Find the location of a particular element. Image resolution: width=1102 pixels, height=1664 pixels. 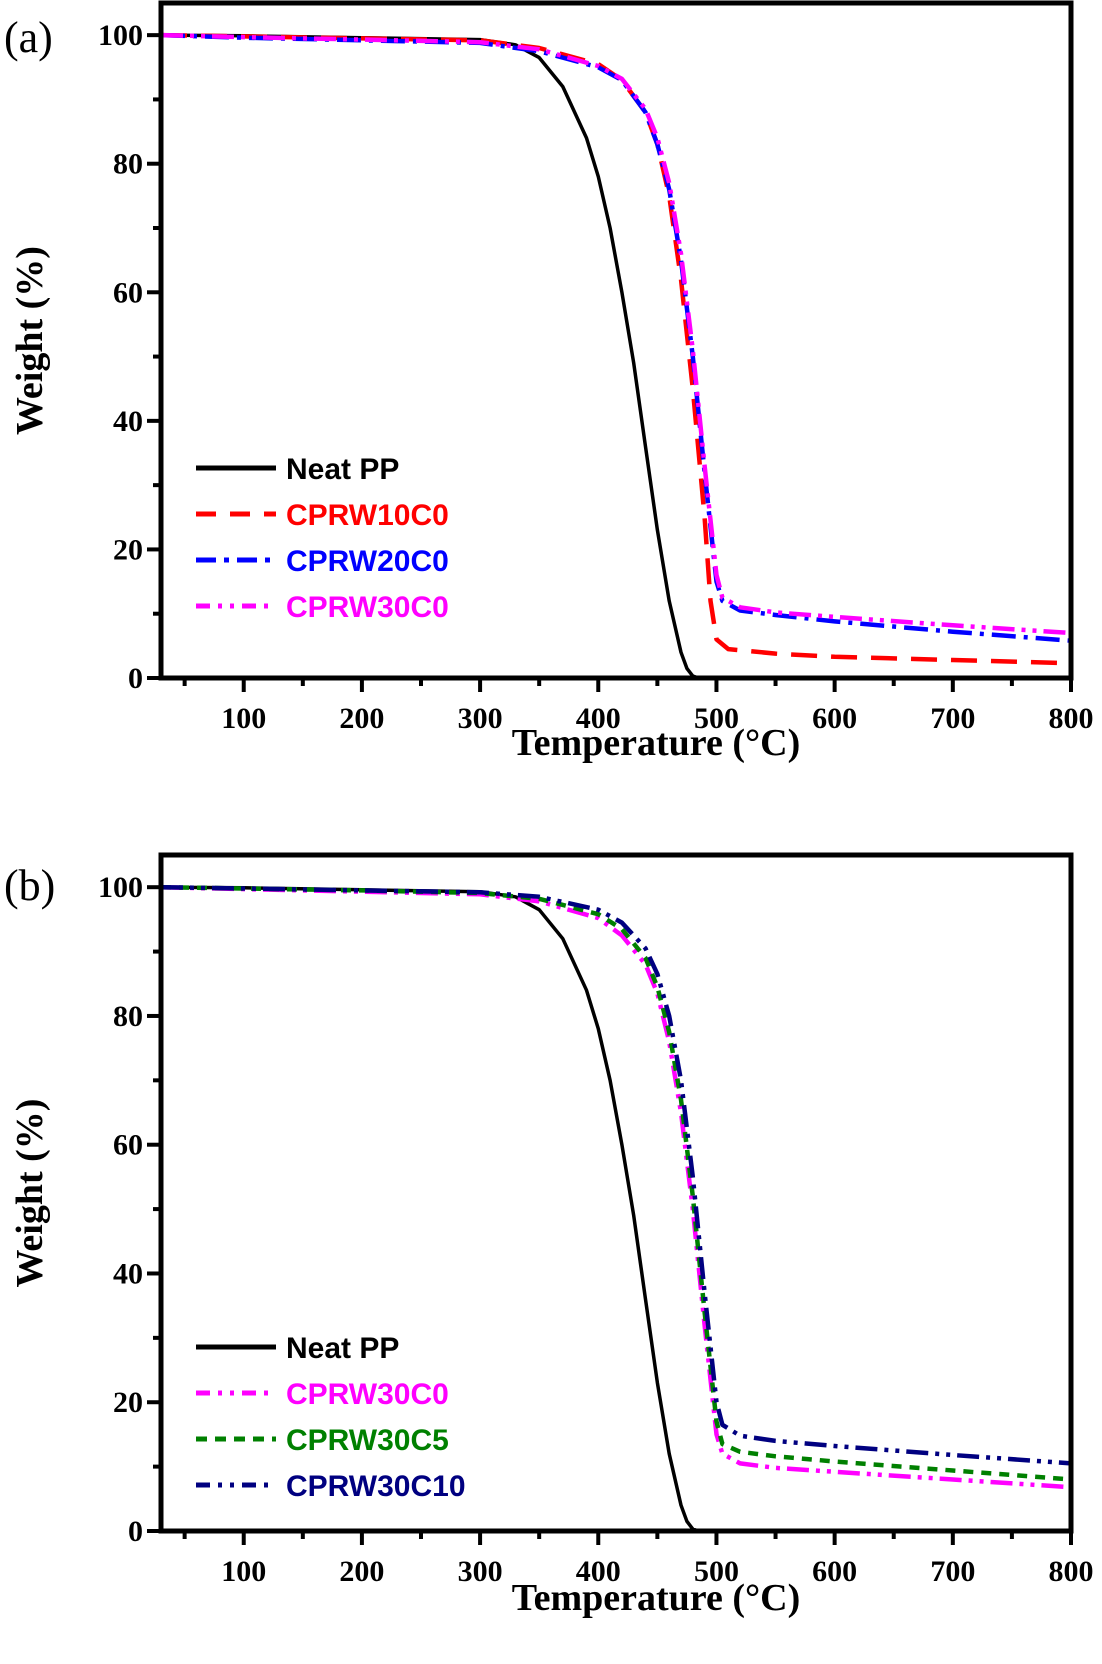

legend-label: CPRW30C5 is located at coordinates (367, 1440).